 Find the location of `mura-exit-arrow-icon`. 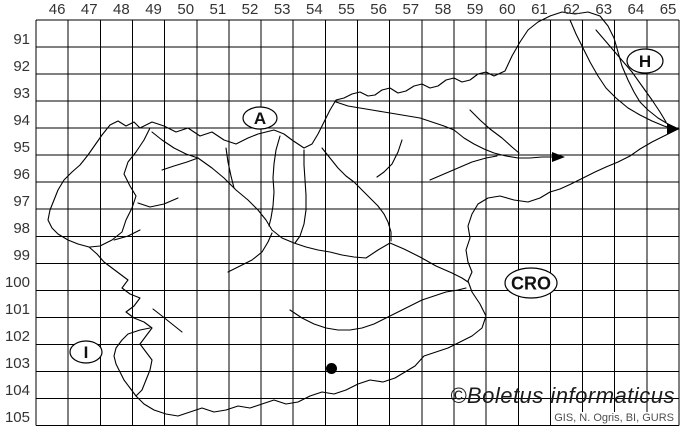

mura-exit-arrow-icon is located at coordinates (673, 128).